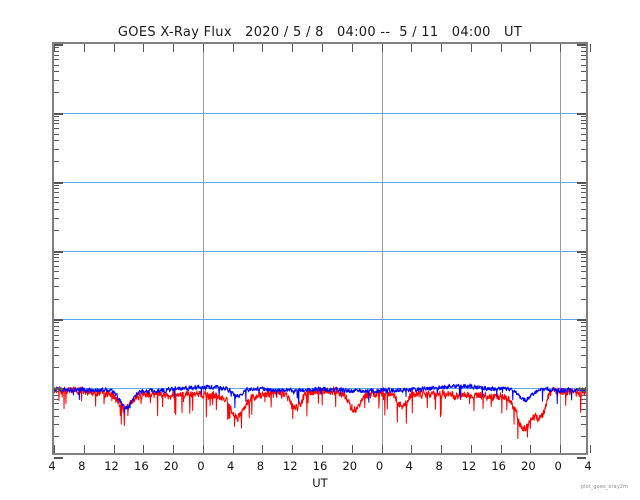 The height and width of the screenshot is (500, 640). I want to click on x-tick-label-1: 8, so click(82, 466).